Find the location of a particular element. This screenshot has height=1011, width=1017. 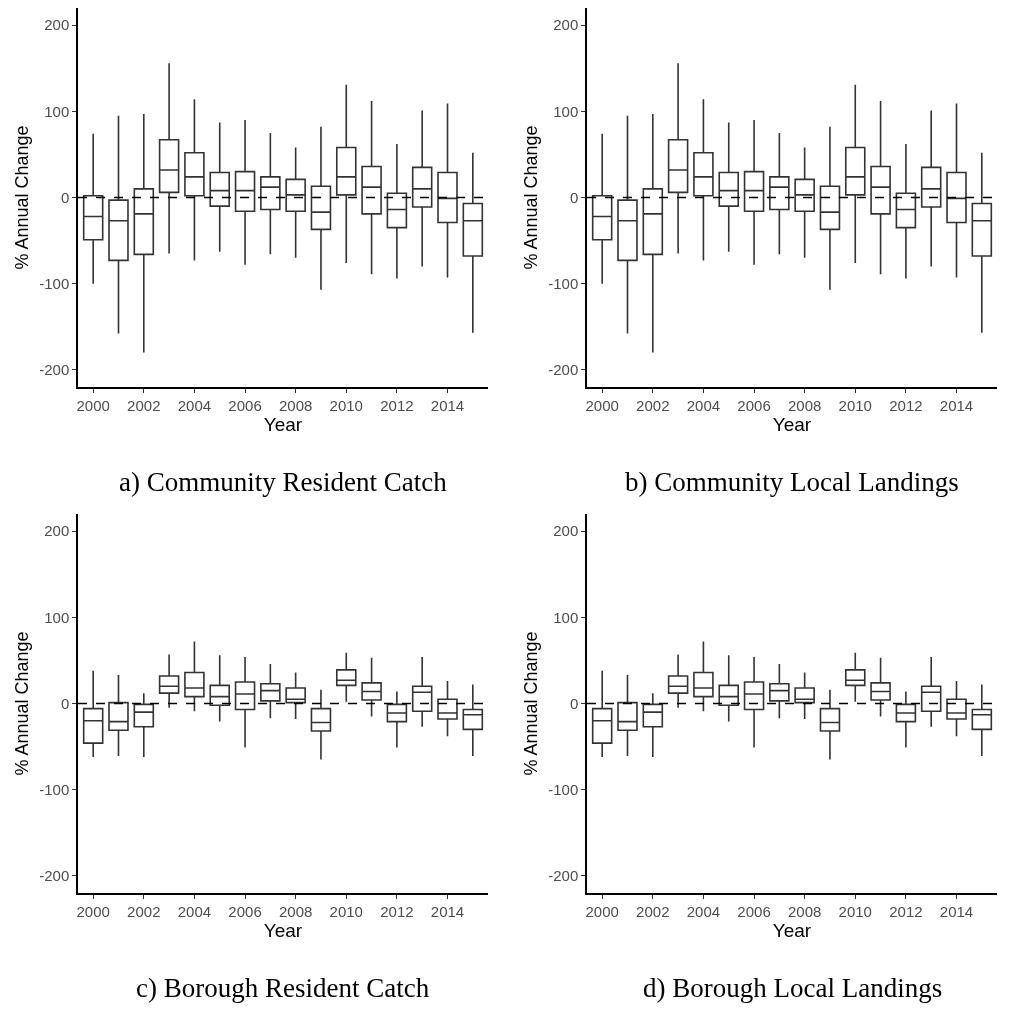

text: a) Community Resident Catch is located at coordinates (283, 482).